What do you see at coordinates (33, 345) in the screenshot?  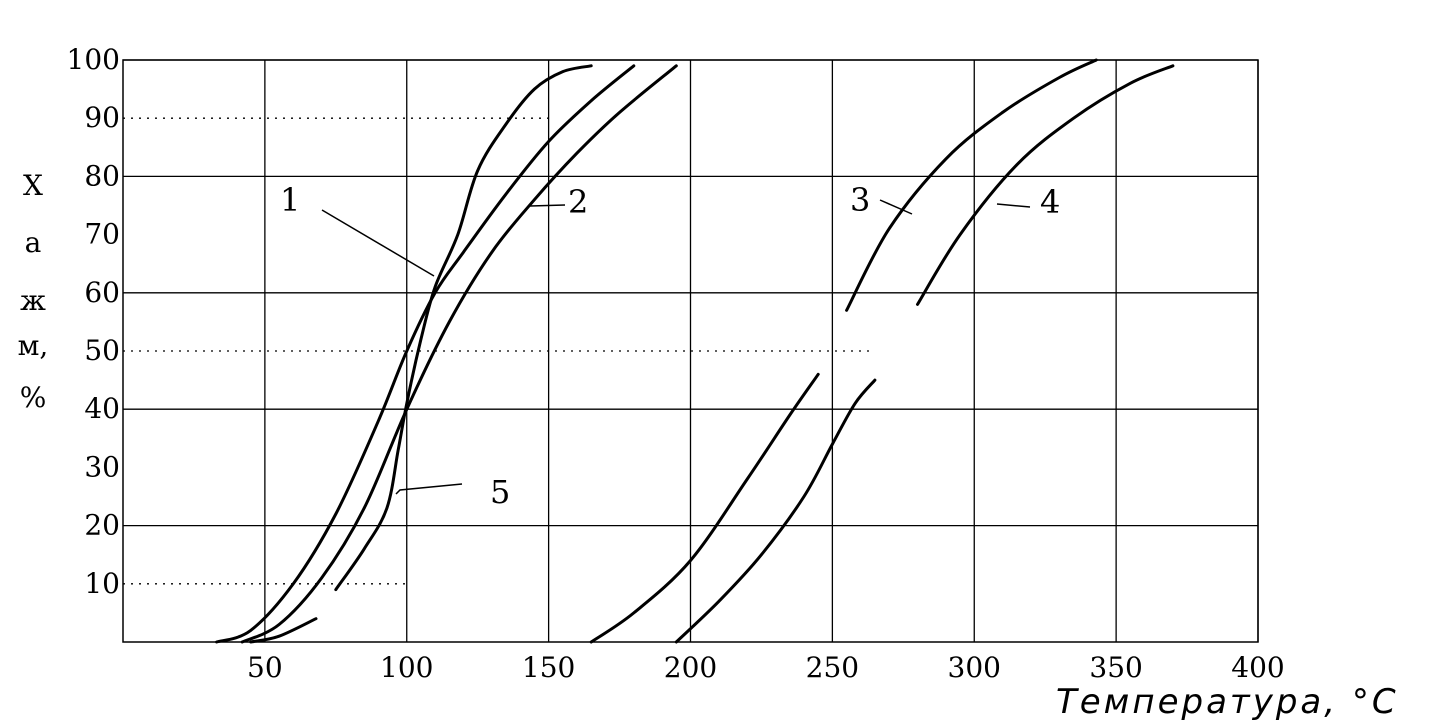 I see `y-axis-label-char: м,` at bounding box center [33, 345].